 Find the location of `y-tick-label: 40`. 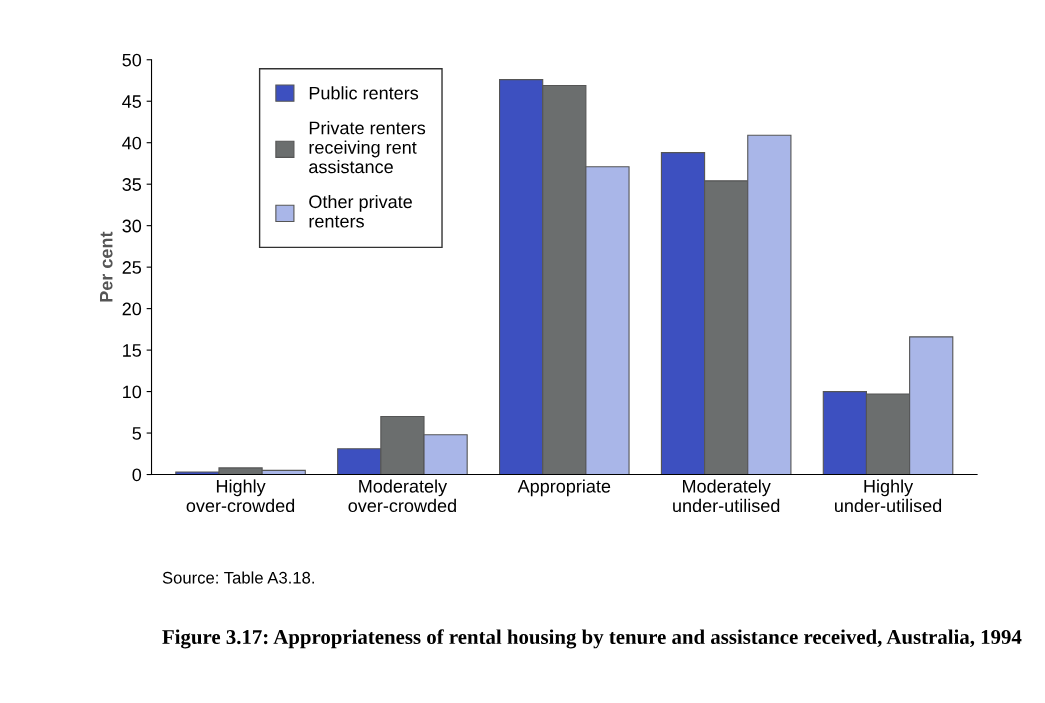

y-tick-label: 40 is located at coordinates (132, 143).